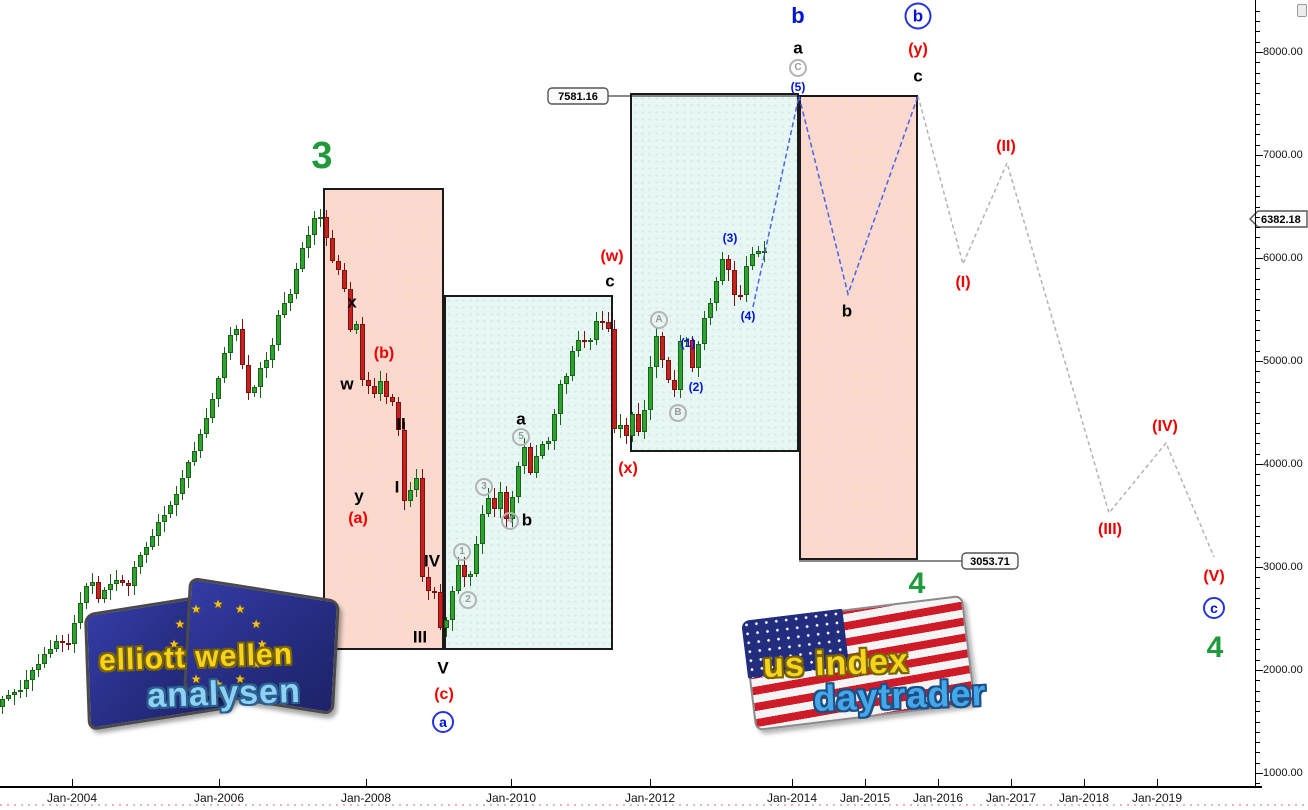 The height and width of the screenshot is (810, 1308). What do you see at coordinates (696, 387) in the screenshot?
I see `wave-label-2: (2)` at bounding box center [696, 387].